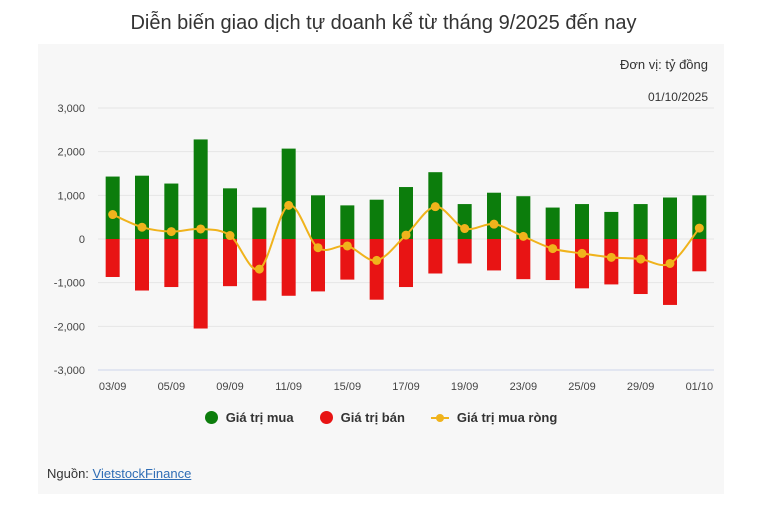 This screenshot has height=510, width=767. I want to click on legend: Giá trị mua Giá trị bán Giá trị mua ròng, so click(381, 417).